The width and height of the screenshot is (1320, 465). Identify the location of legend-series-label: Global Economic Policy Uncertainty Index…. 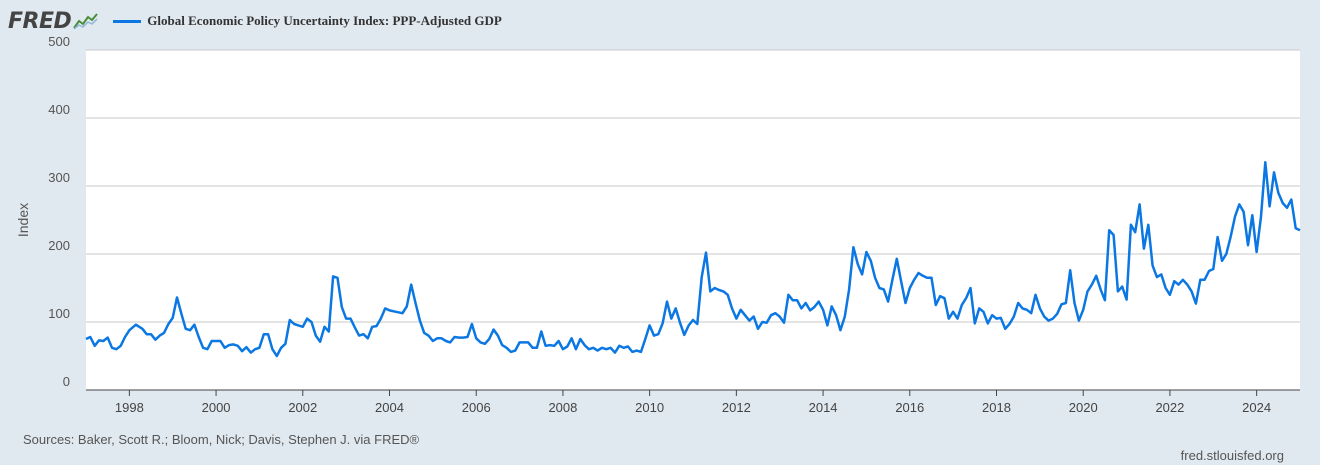
(324, 20).